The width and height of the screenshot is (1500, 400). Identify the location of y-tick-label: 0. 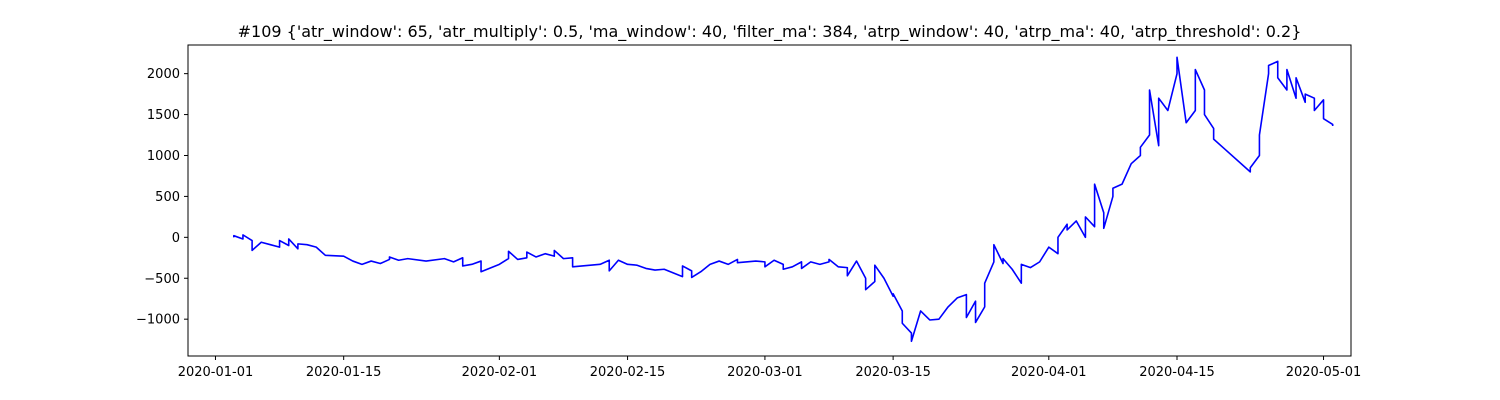
(176, 238).